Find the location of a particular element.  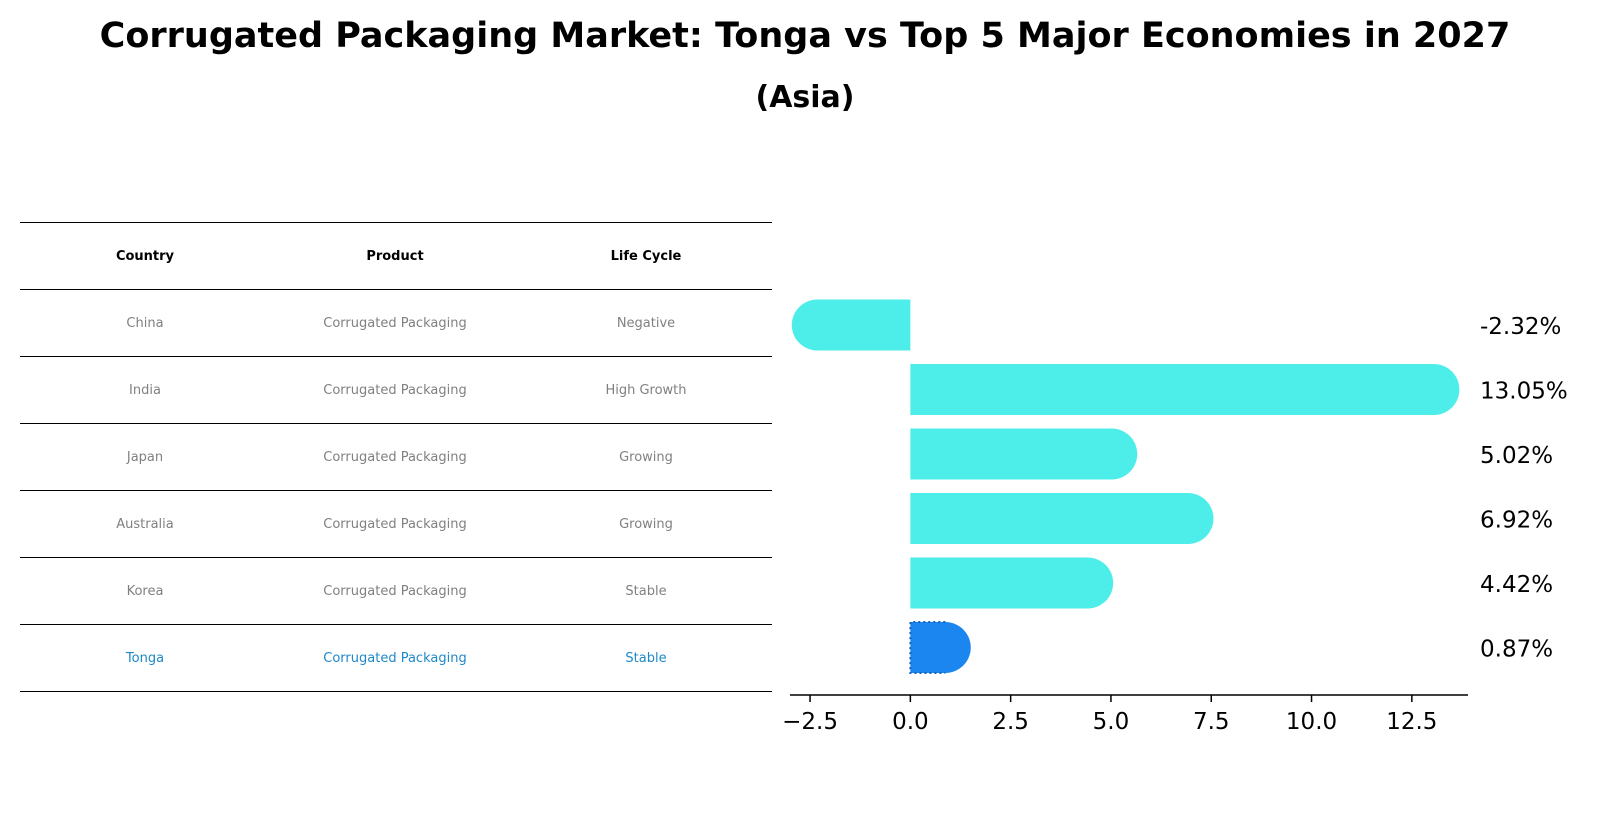

value-label: 13.05% is located at coordinates (1524, 392).